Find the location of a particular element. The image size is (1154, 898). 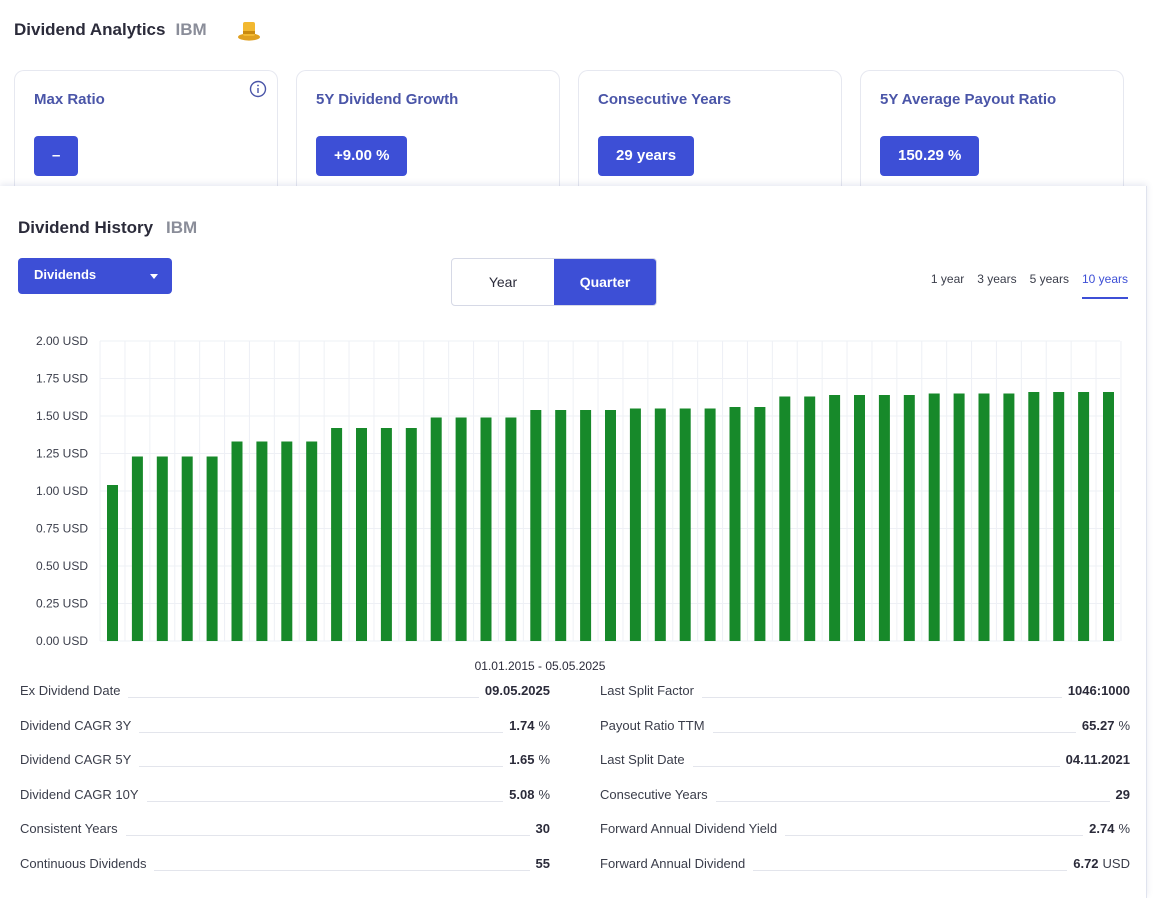

stat-value: 5.08% is located at coordinates (529, 794).